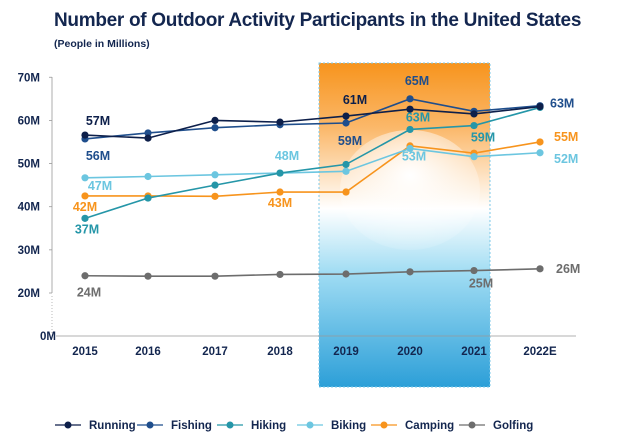  I want to click on legend-marker-fishing, so click(150, 425).